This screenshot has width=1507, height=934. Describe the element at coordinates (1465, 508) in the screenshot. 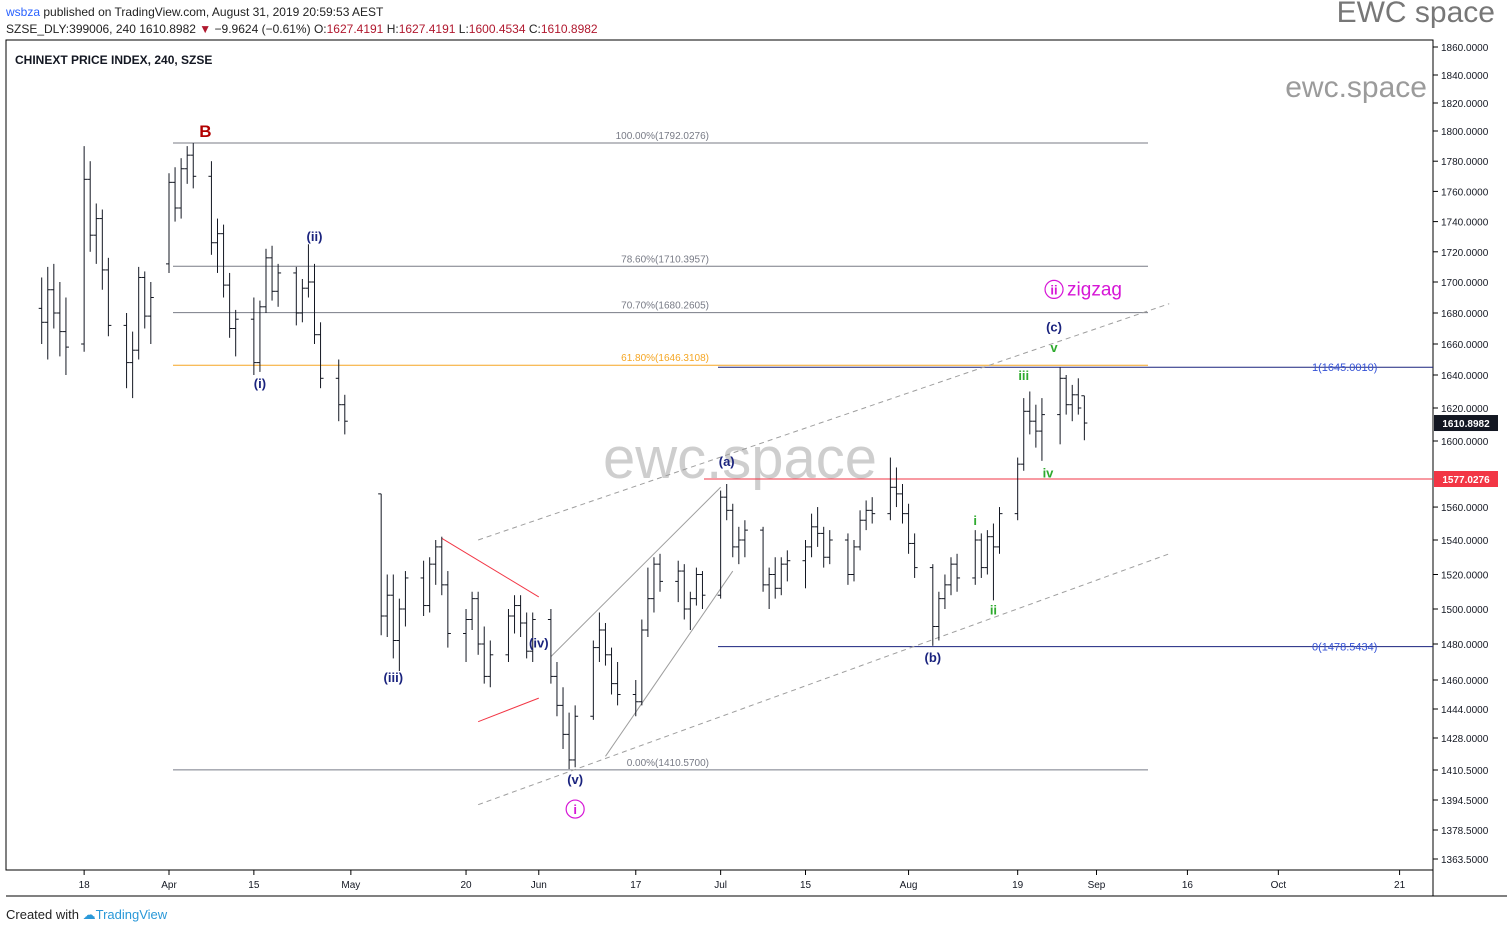

I see `y-tick-label: 1560.0000` at that location.